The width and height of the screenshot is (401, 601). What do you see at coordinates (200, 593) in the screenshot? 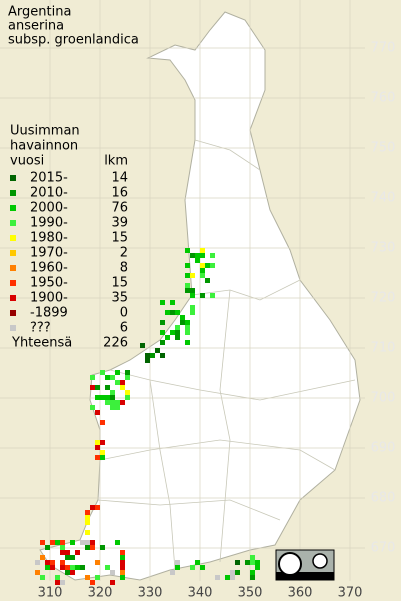
I see `x-tick-label: 340` at bounding box center [200, 593].